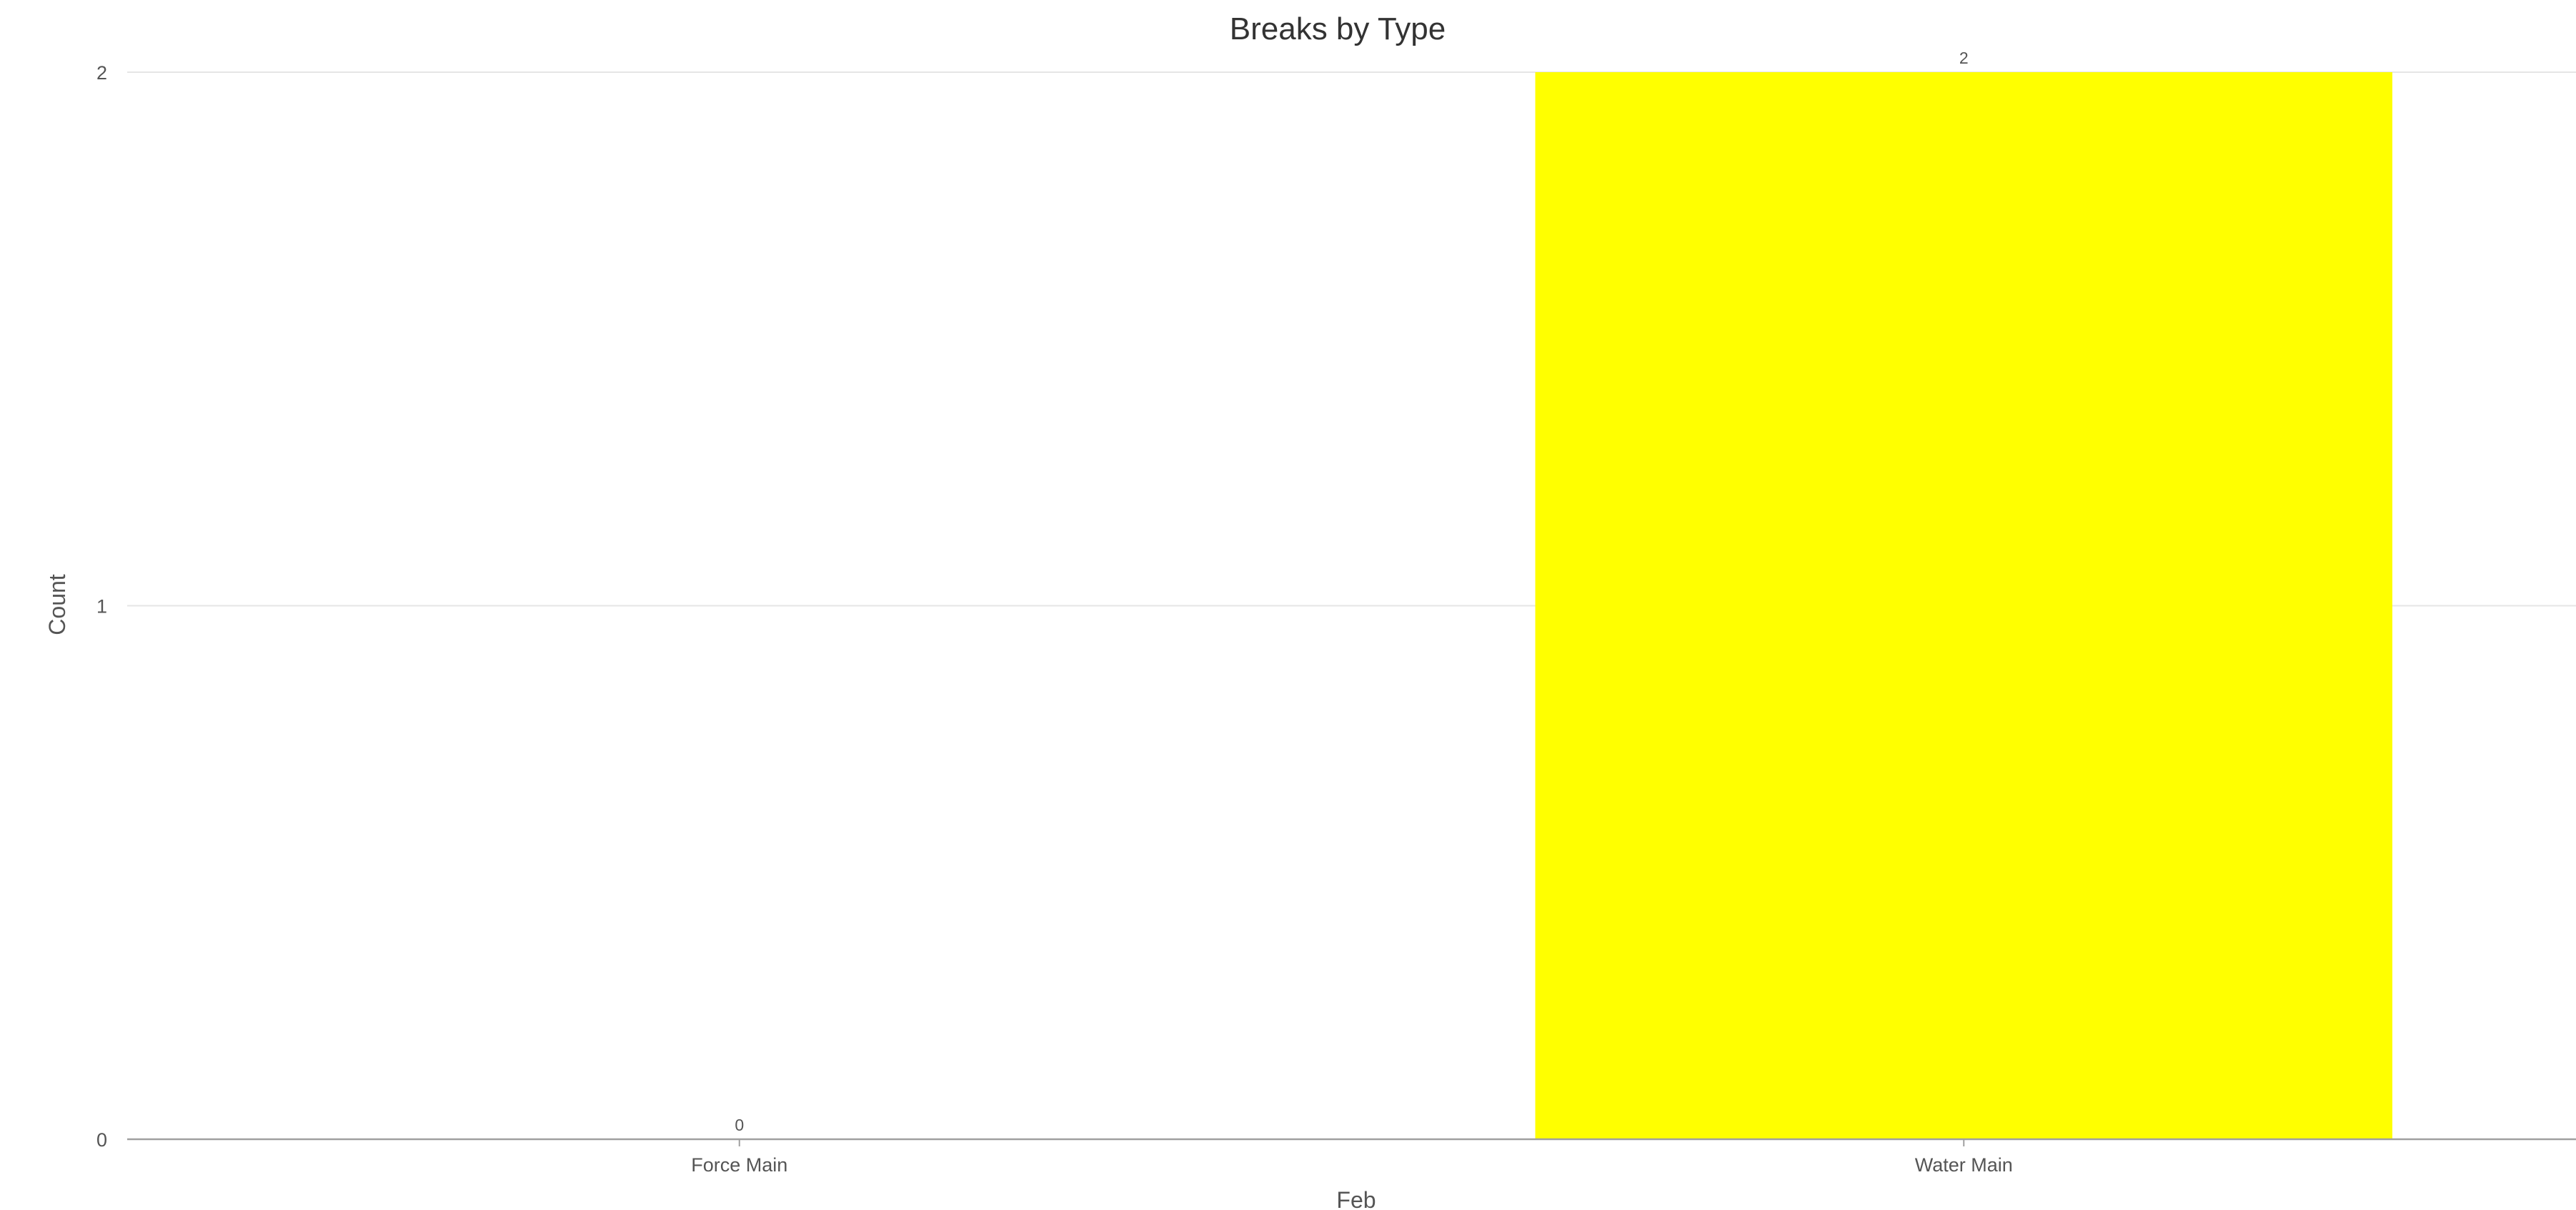 The width and height of the screenshot is (2576, 1210). Describe the element at coordinates (1338, 28) in the screenshot. I see `chart-title: Breaks by Type` at that location.